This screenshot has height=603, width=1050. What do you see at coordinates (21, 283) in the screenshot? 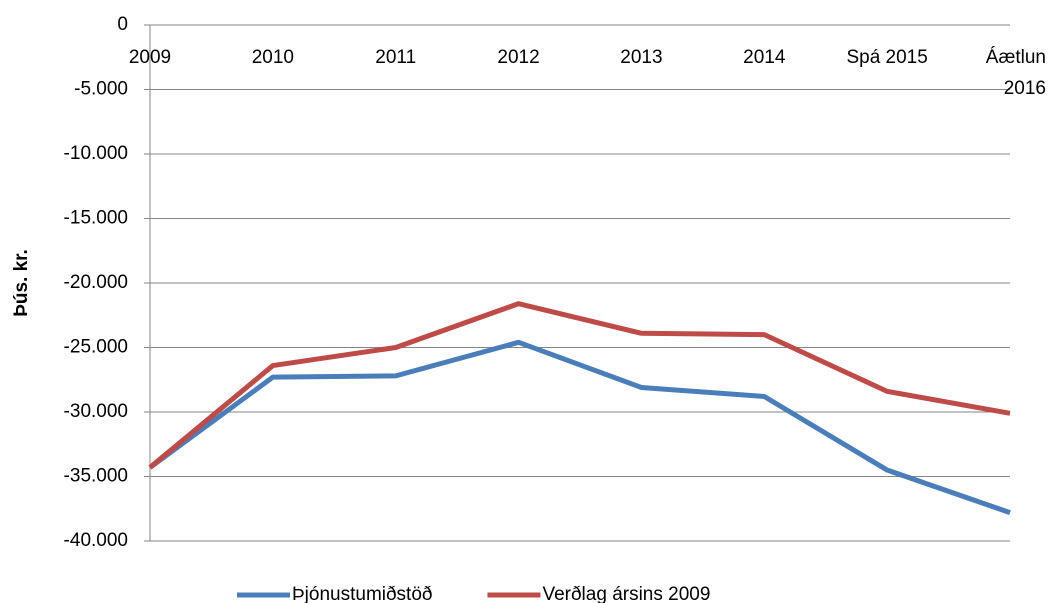
I see `y-axis-label: Þús. kr.` at bounding box center [21, 283].